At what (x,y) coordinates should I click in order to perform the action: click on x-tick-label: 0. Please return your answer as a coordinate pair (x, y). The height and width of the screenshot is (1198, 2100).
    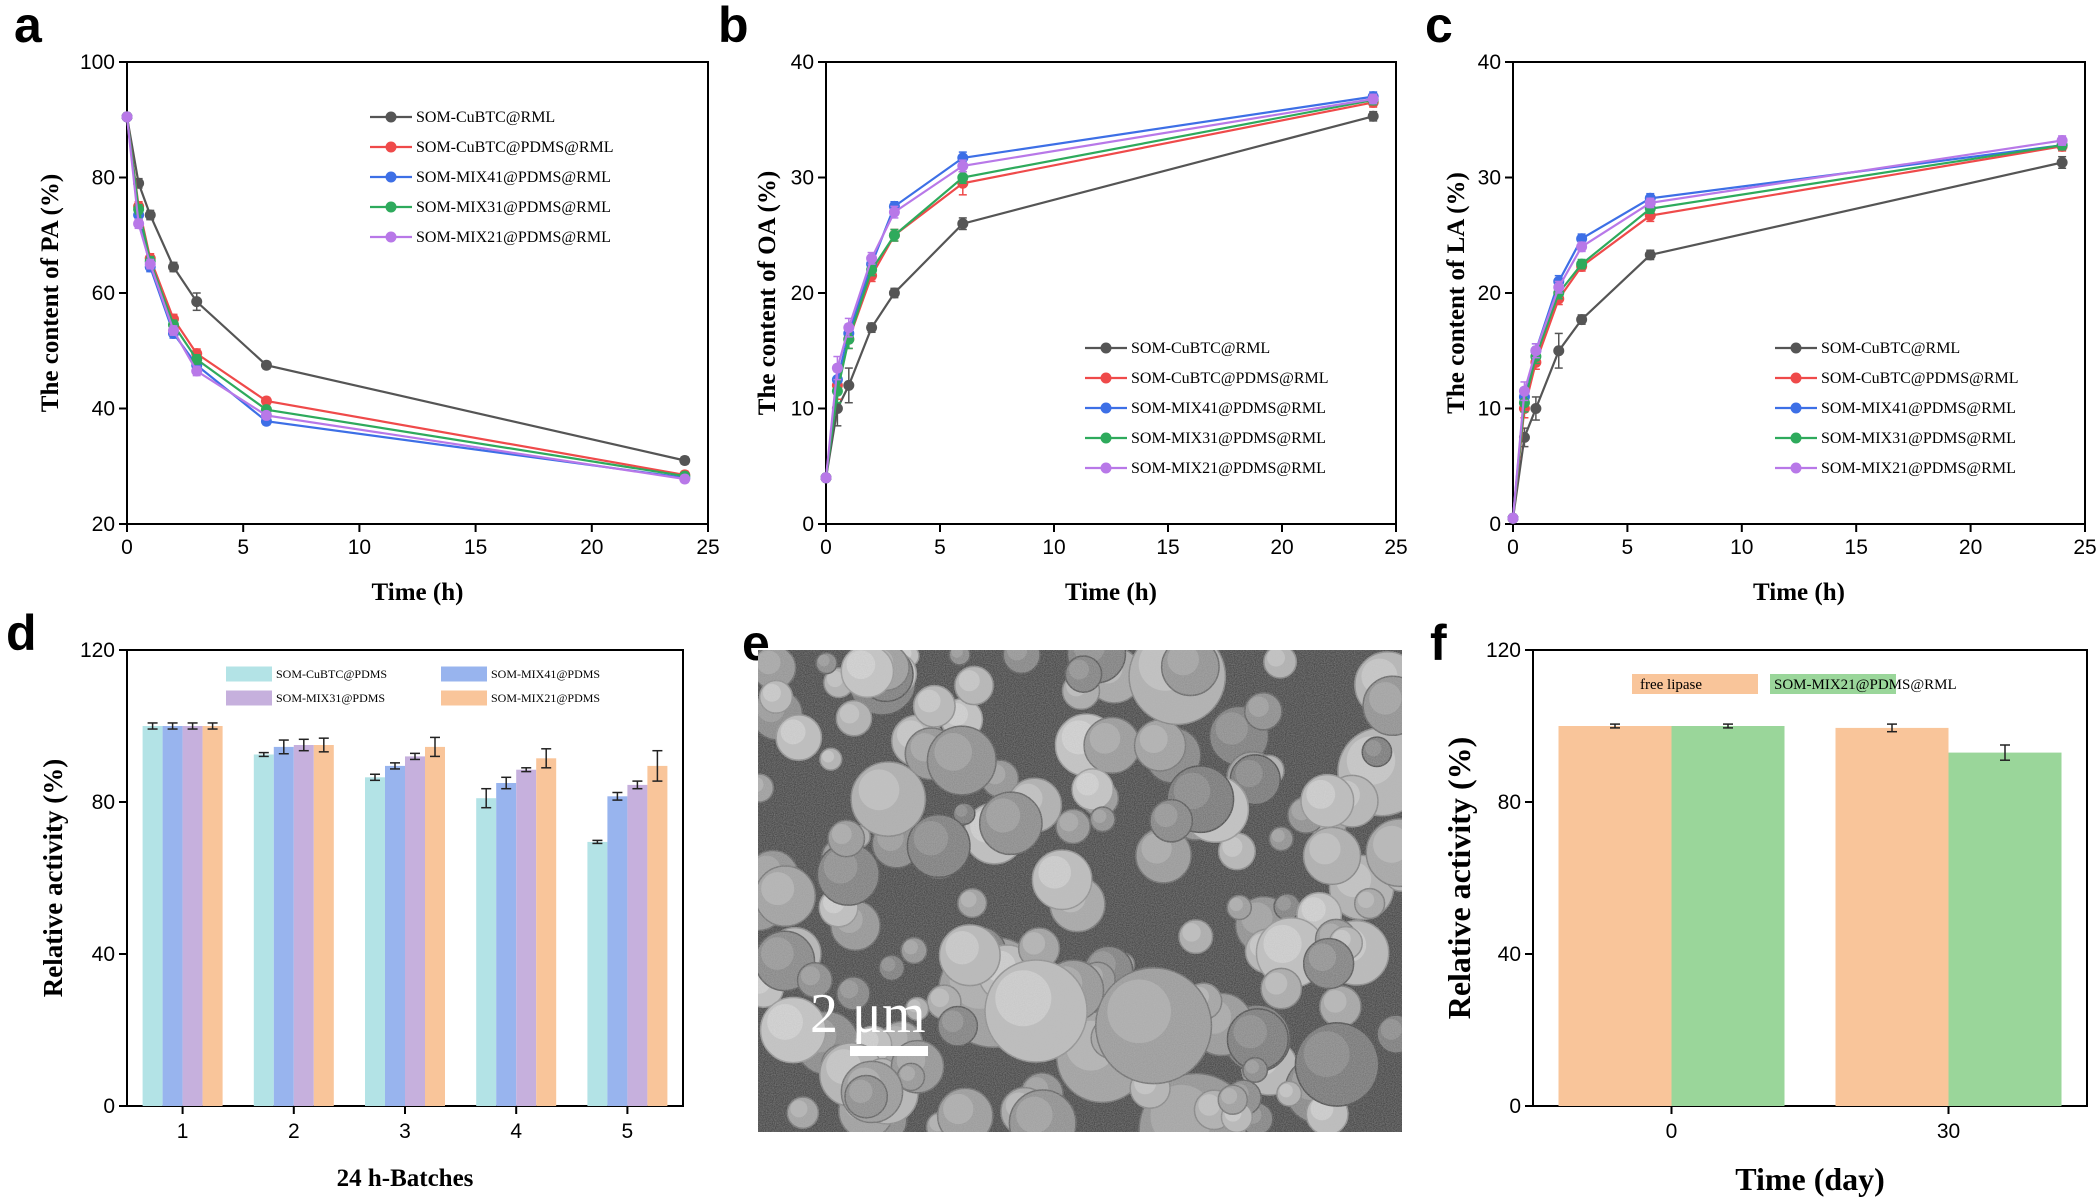
    Looking at the image, I should click on (1513, 547).